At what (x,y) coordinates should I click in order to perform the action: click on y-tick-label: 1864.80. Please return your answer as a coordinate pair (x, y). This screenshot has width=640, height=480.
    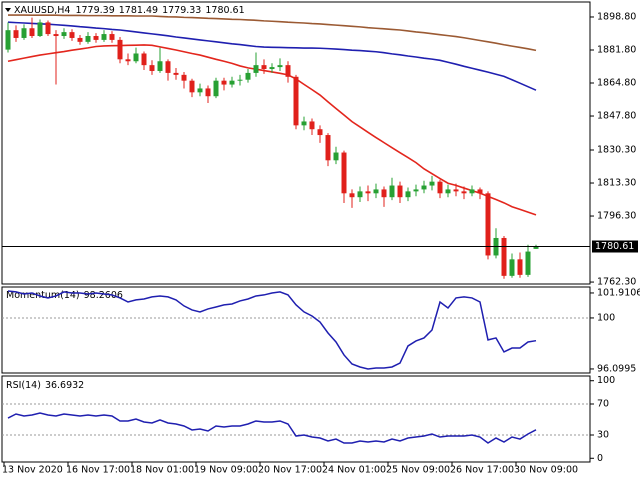
    Looking at the image, I should click on (616, 83).